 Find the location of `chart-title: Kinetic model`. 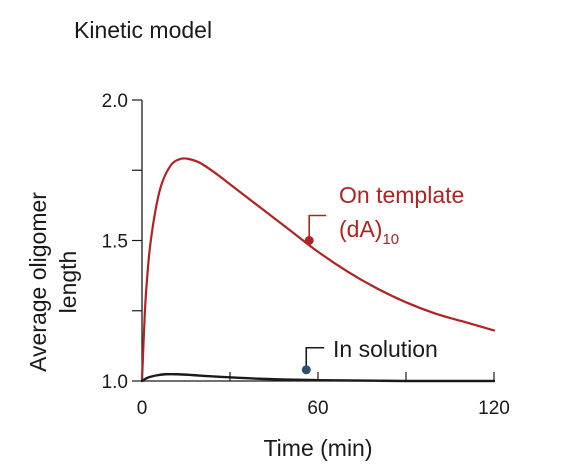

chart-title: Kinetic model is located at coordinates (143, 30).